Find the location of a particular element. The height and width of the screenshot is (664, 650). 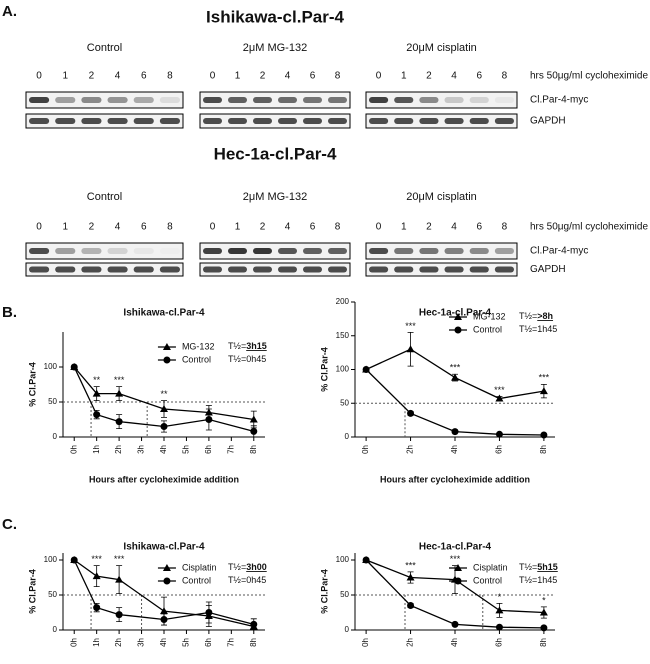

significance: * is located at coordinates (500, 597).